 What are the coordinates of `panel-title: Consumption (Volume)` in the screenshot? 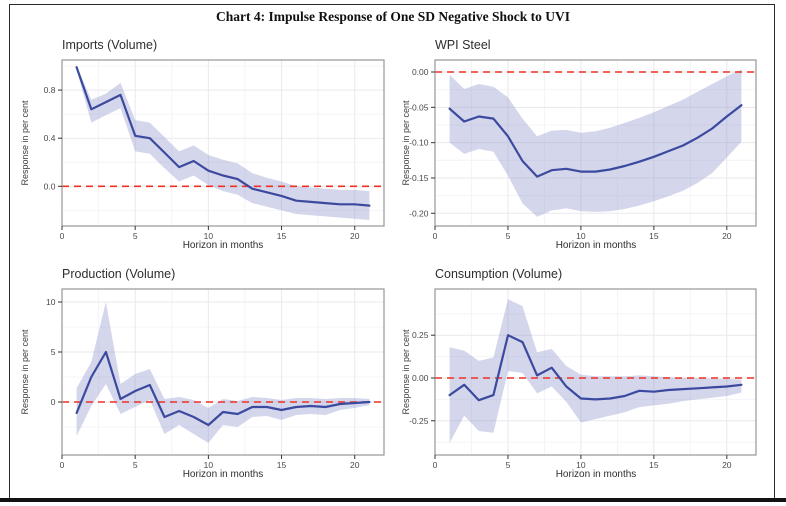 It's located at (498, 274).